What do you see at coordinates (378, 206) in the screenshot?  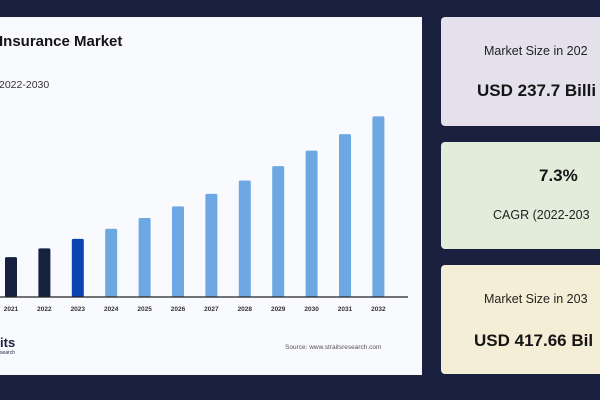 I see `bar-2032` at bounding box center [378, 206].